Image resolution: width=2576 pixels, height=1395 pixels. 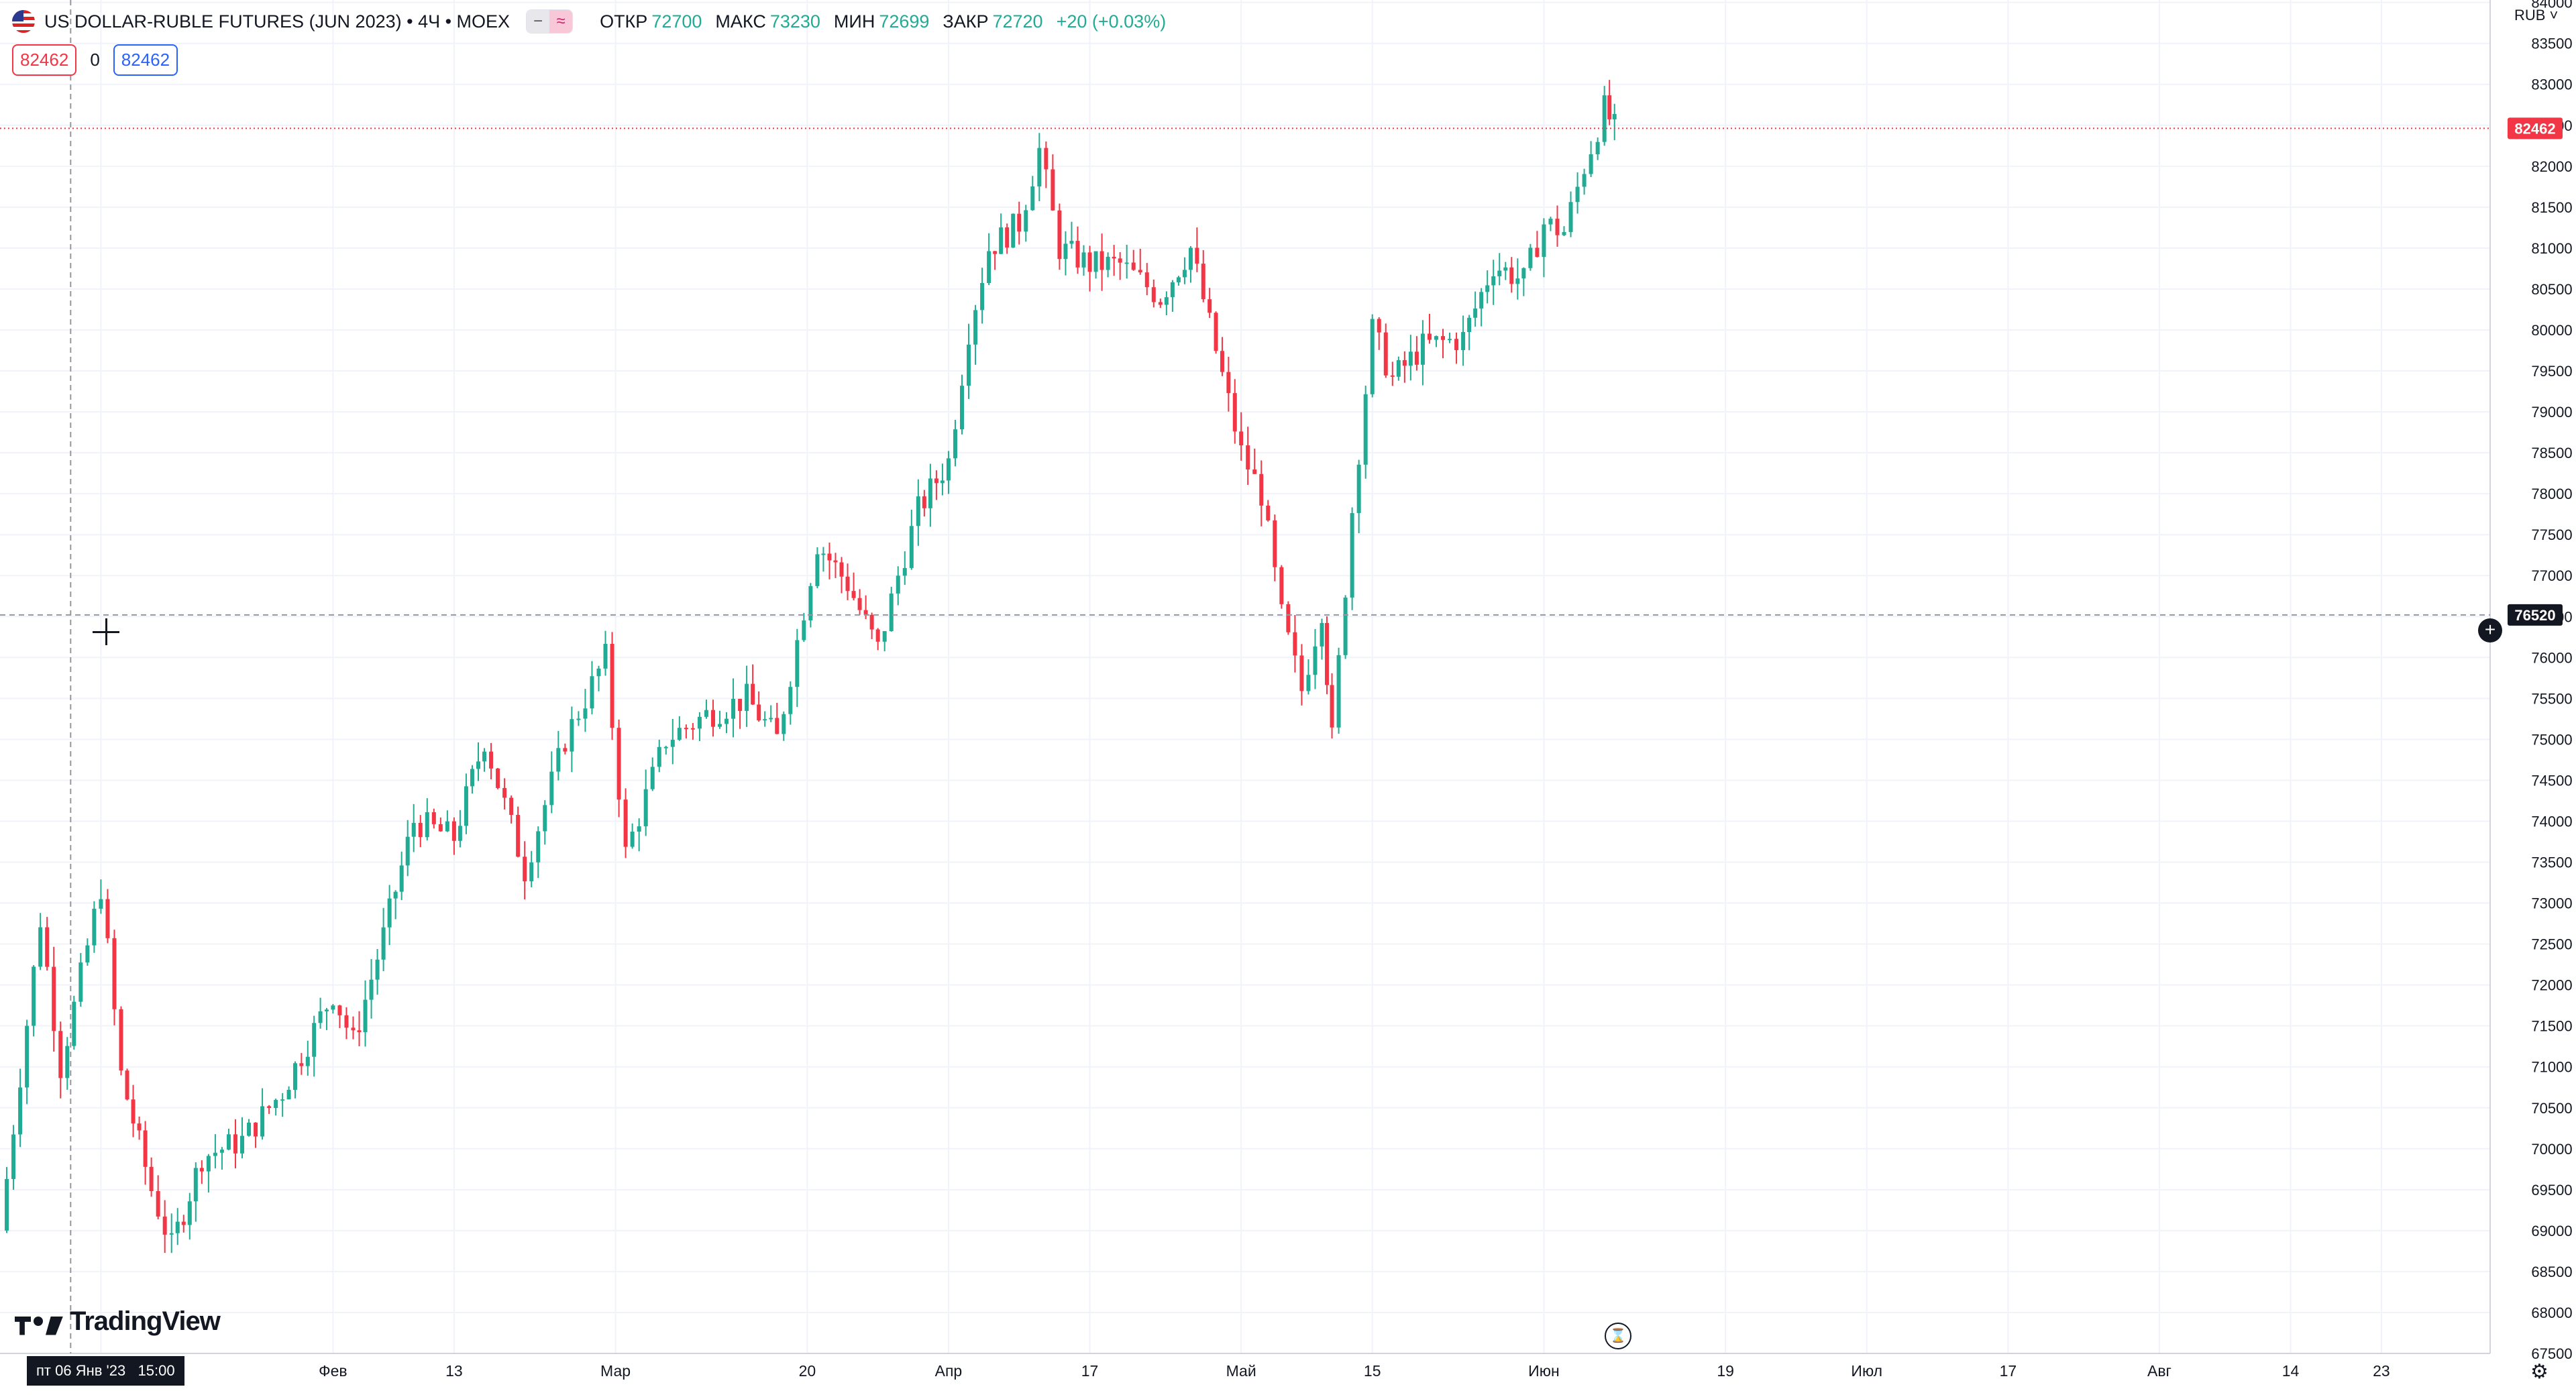 What do you see at coordinates (561, 21) in the screenshot?
I see `approx-icon: ≈` at bounding box center [561, 21].